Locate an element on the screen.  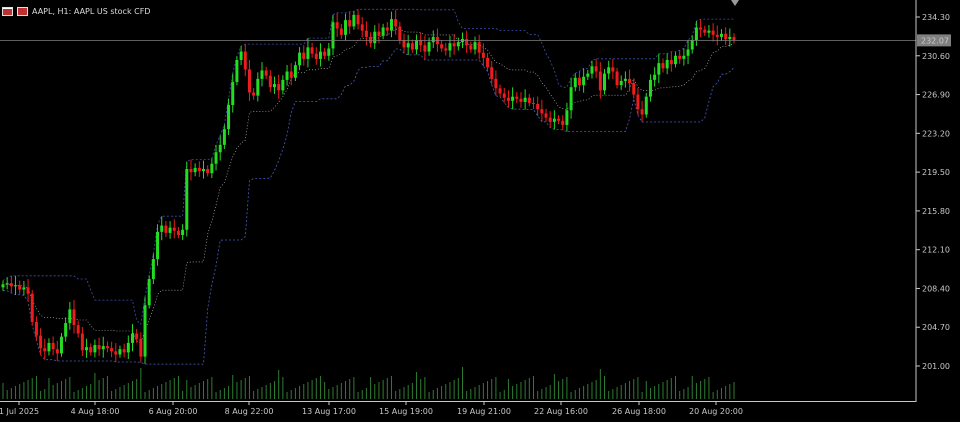
symbol-grid-icon is located at coordinates (7, 11).